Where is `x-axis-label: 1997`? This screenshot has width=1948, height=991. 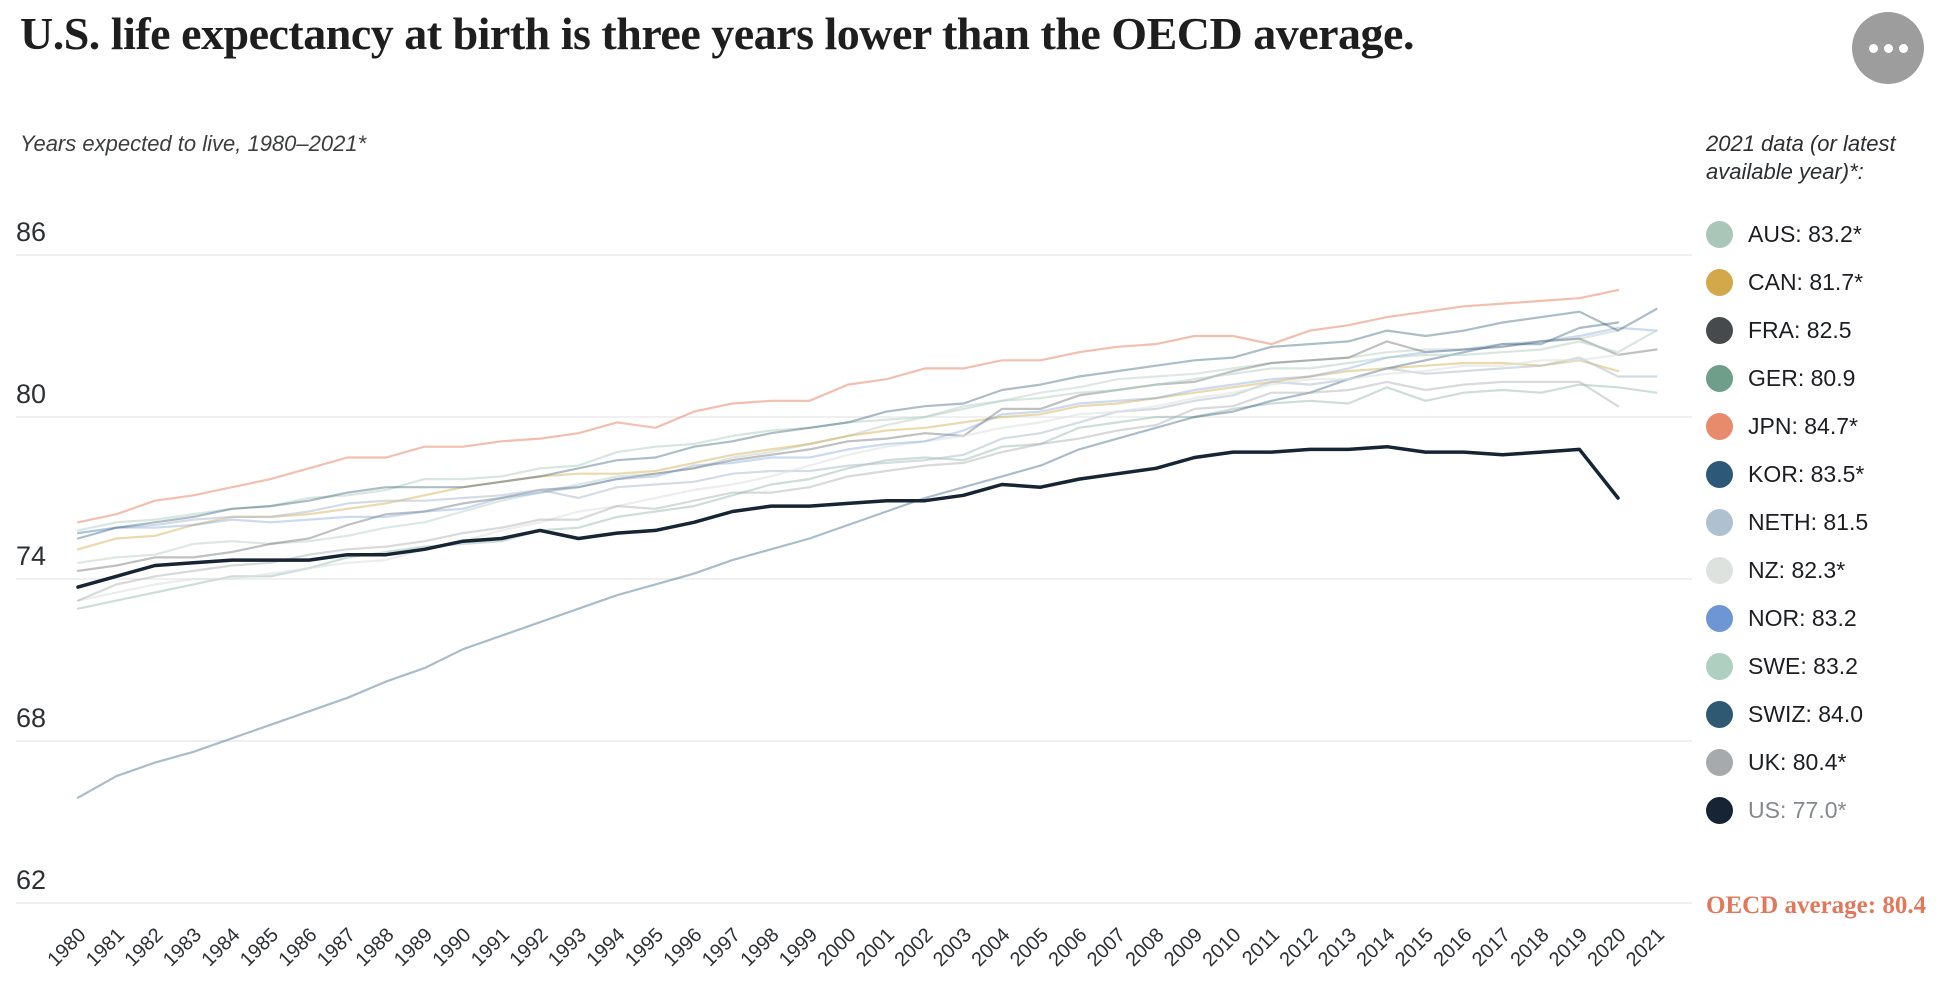
x-axis-label: 1997 is located at coordinates (721, 947).